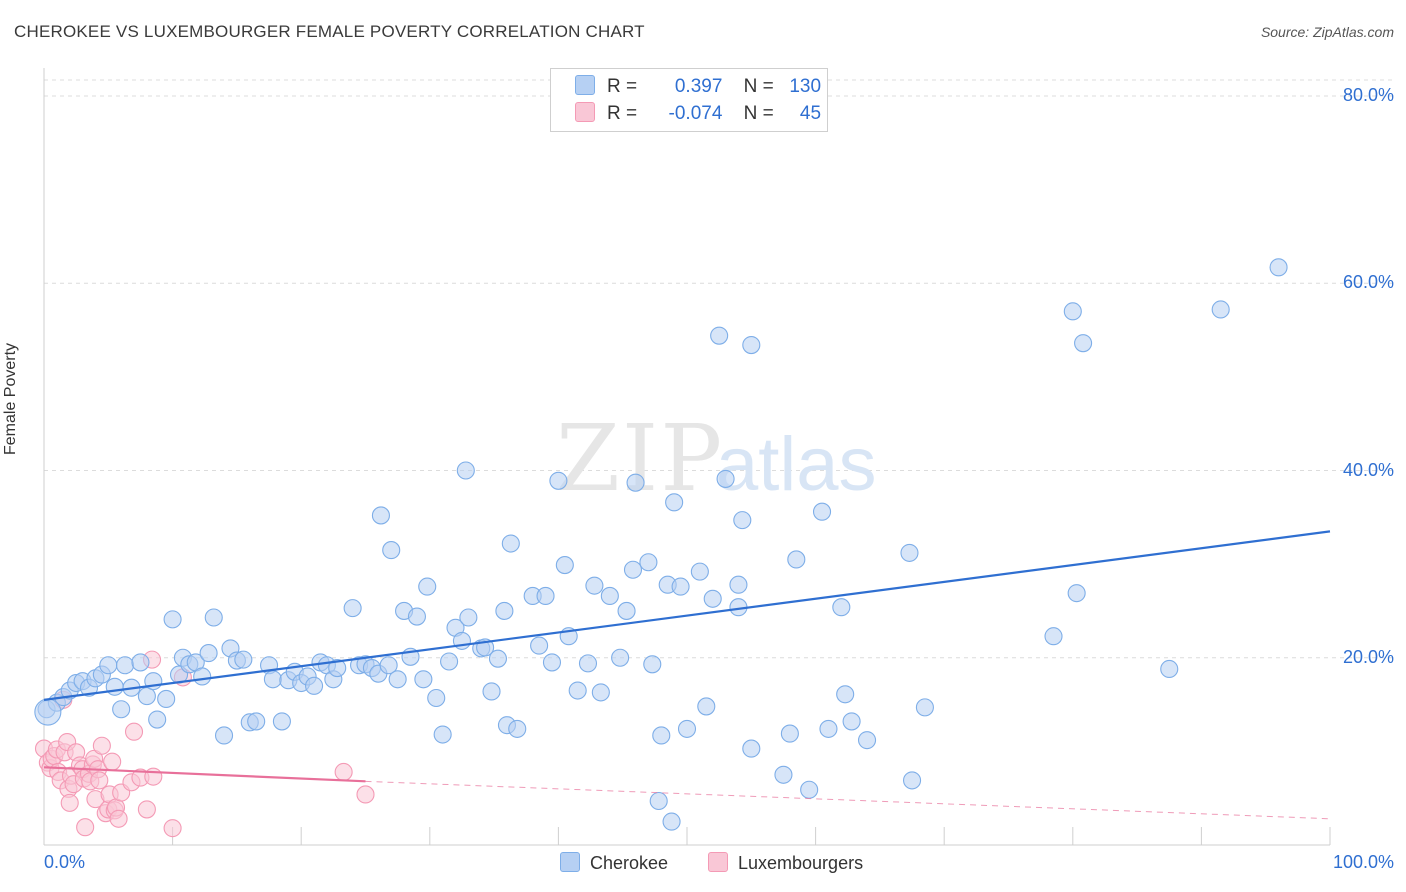  I want to click on bottom-legend-label: Cherokee, so click(629, 863).